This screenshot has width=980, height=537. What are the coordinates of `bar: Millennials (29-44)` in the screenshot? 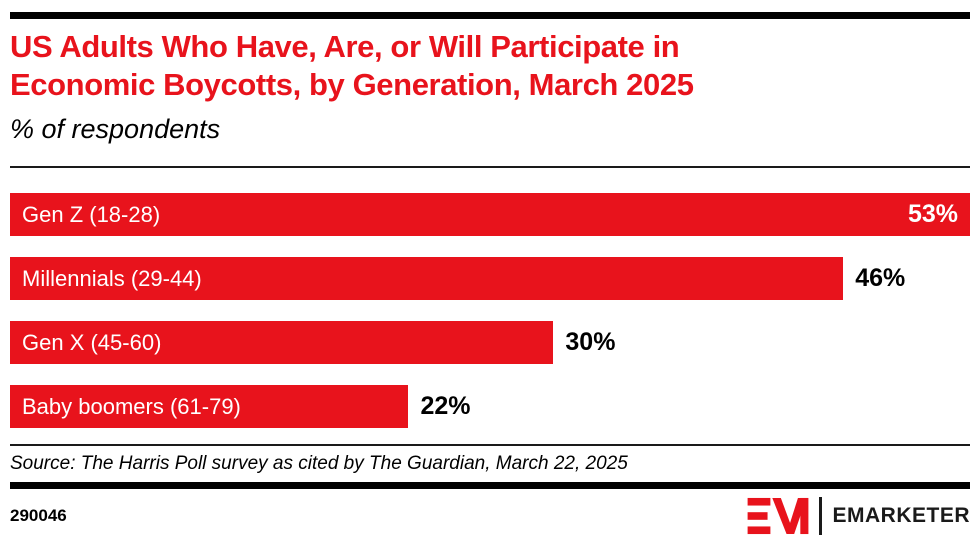 It's located at (427, 278).